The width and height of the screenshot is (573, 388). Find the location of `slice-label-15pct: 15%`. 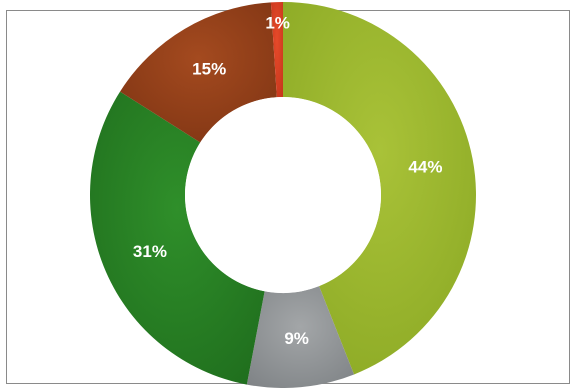

slice-label-15pct: 15% is located at coordinates (209, 69).